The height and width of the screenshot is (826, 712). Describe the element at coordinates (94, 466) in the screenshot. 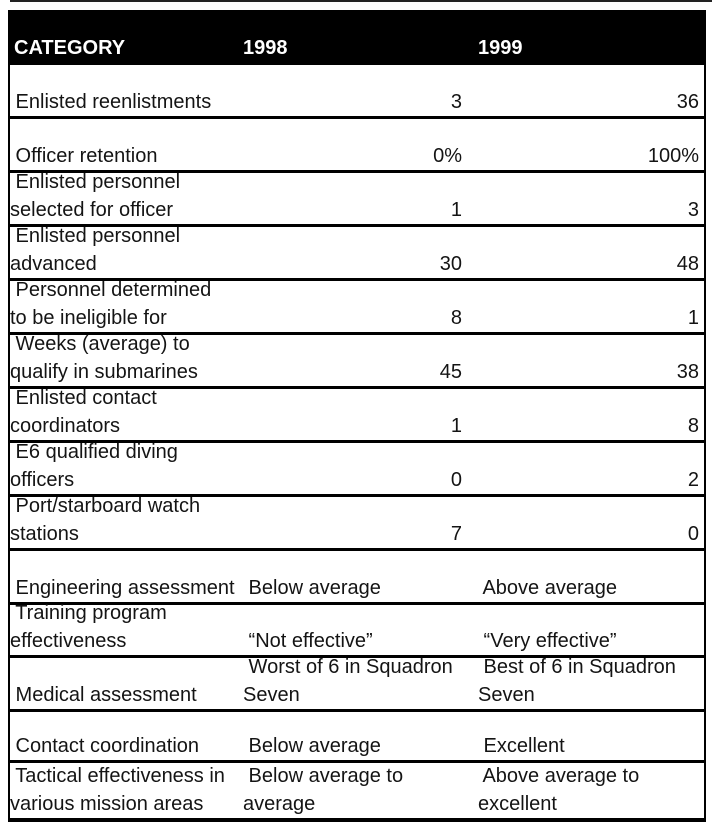

I see `category-cell: E6 qualified diving officers` at that location.